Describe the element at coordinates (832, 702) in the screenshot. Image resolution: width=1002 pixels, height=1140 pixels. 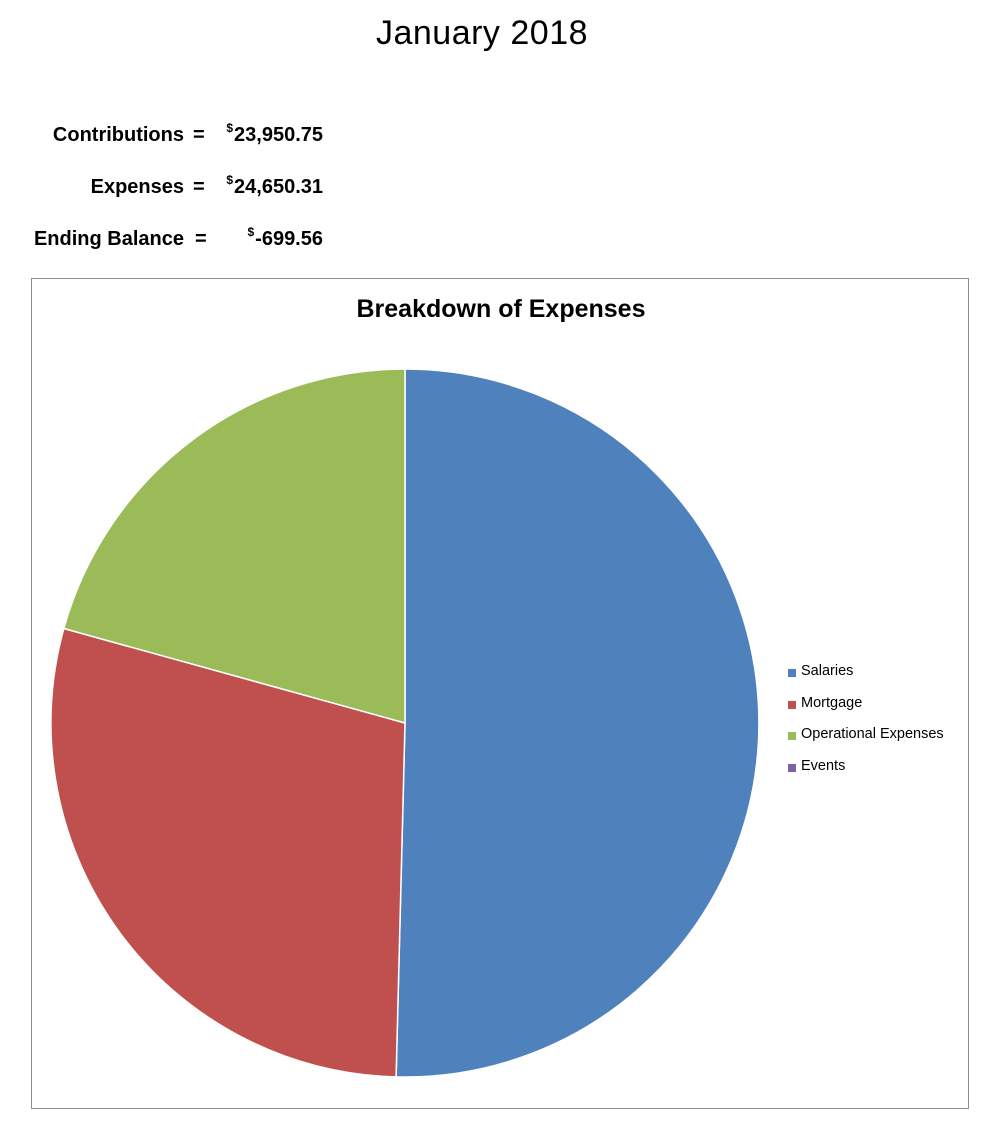
I see `legend-label: Mortgage` at that location.